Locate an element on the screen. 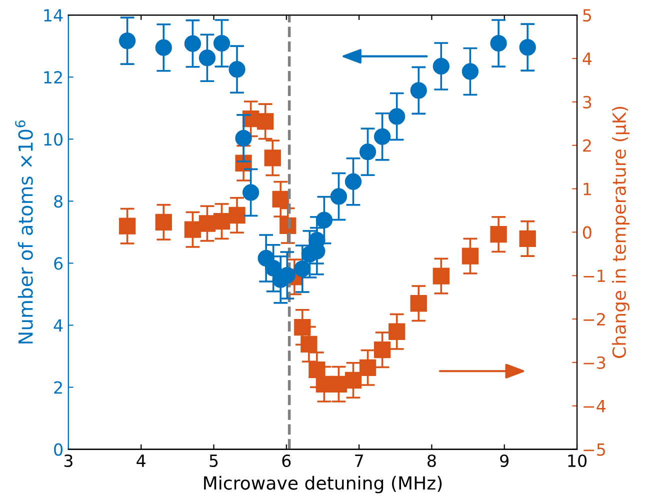  y2-tick-label: 3 is located at coordinates (587, 102).